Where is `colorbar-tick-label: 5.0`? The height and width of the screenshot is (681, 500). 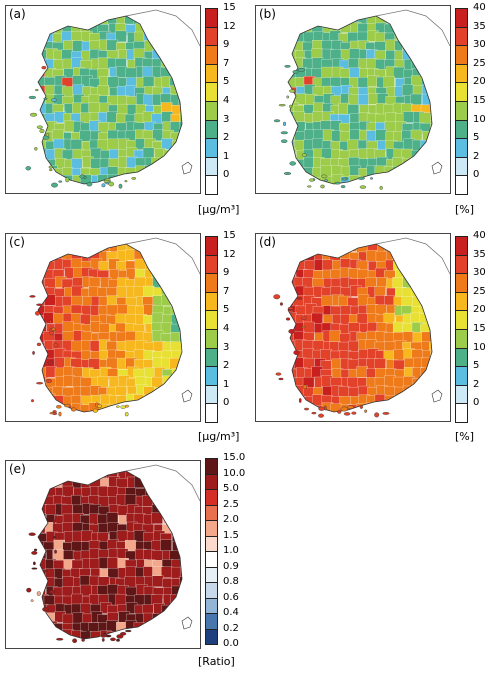
colorbar-tick-label: 5.0 is located at coordinates (231, 488).